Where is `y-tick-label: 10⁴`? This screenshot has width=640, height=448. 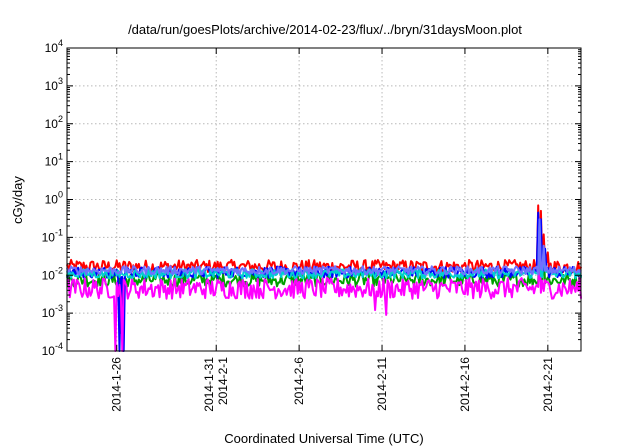
y-tick-label: 10⁴ is located at coordinates (54, 46).